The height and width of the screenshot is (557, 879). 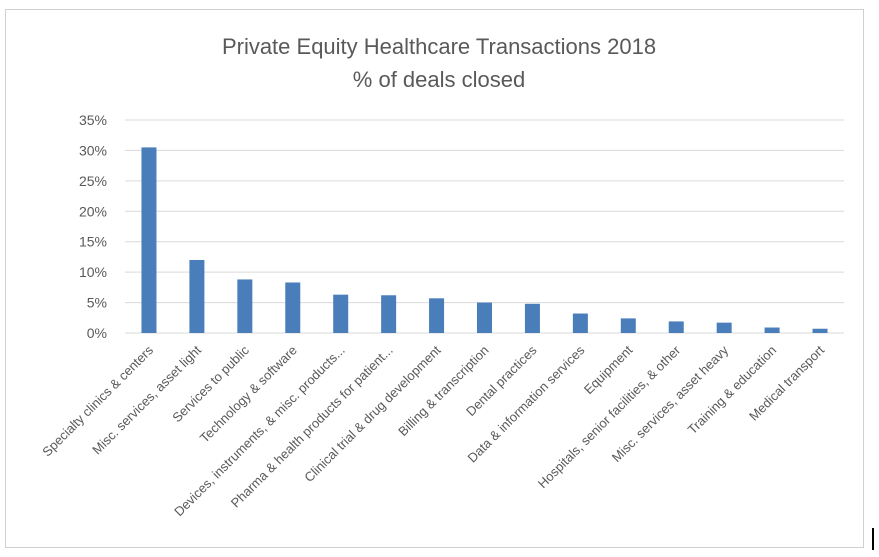 I want to click on x-tick-label: Training & education, so click(x=732, y=390).